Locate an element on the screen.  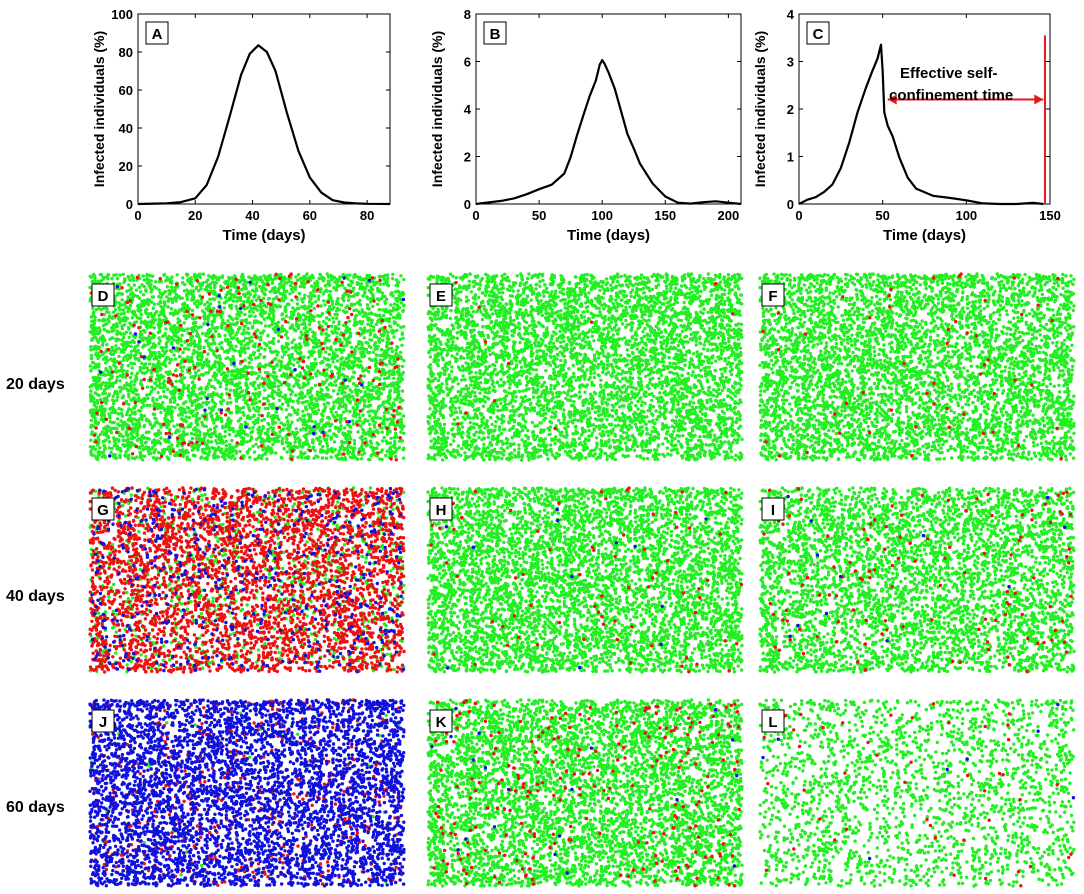
panel-label-j: J is located at coordinates (103, 721).